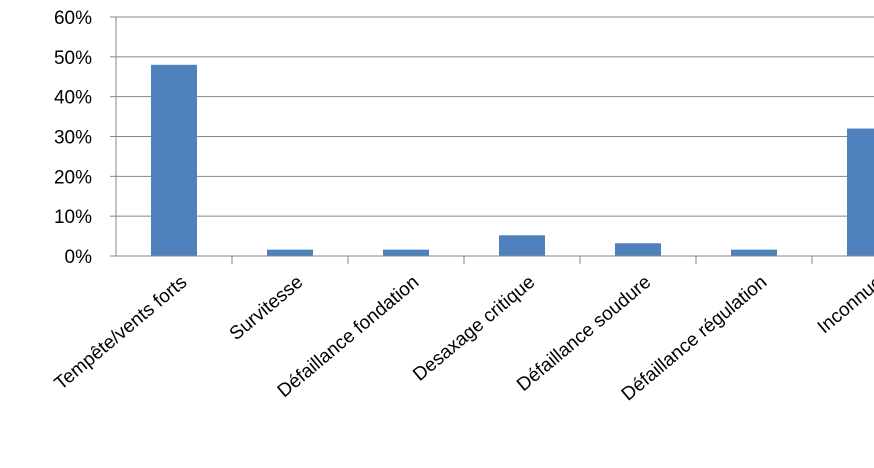 The image size is (874, 468). Describe the element at coordinates (266, 308) in the screenshot. I see `x-category-label: Survitesse` at that location.